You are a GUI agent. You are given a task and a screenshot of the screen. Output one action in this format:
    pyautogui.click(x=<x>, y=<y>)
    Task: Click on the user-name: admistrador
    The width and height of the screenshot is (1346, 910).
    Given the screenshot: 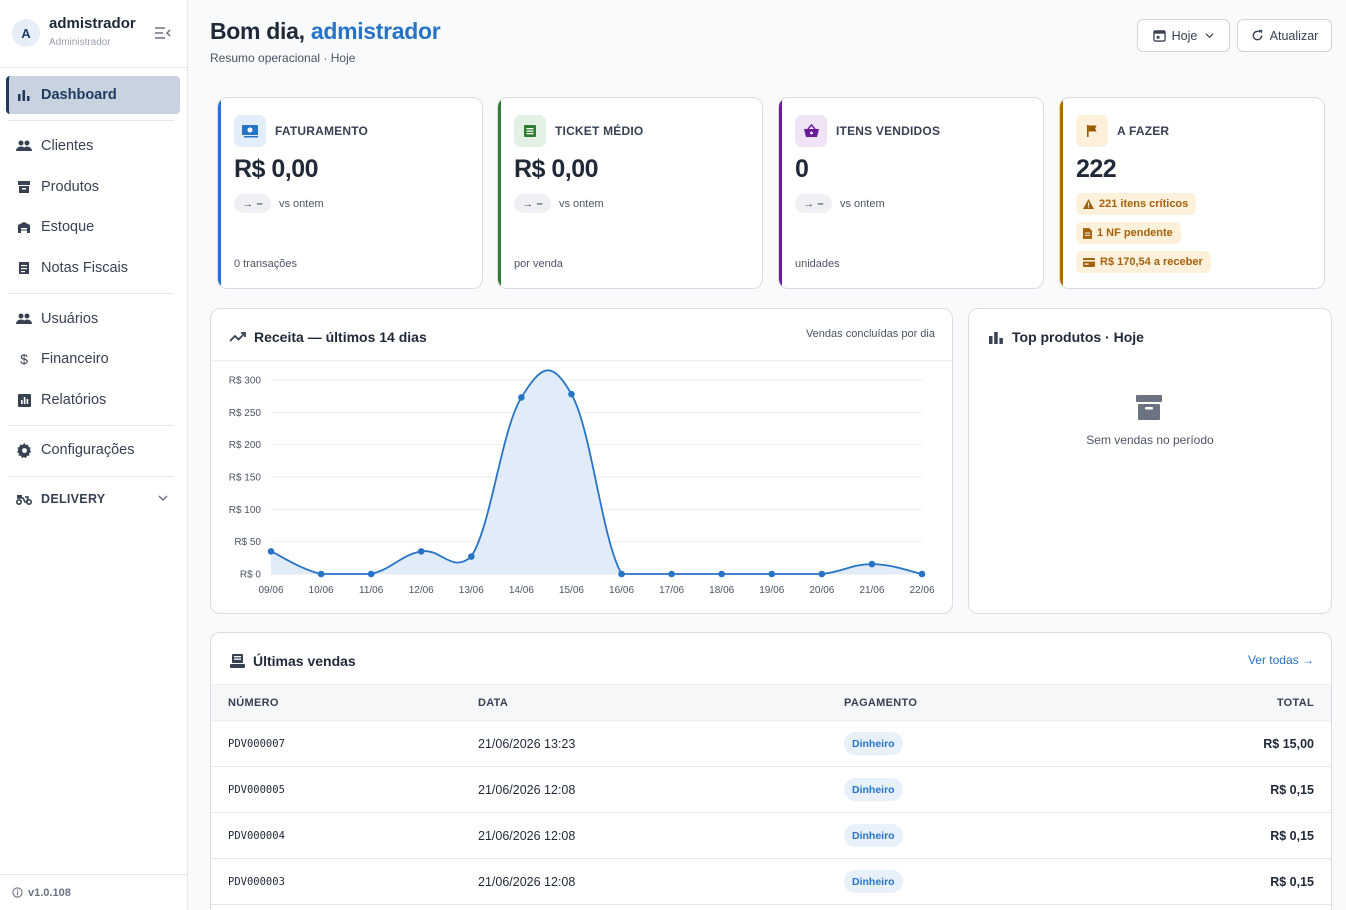 What is the action you would take?
    pyautogui.click(x=92, y=23)
    